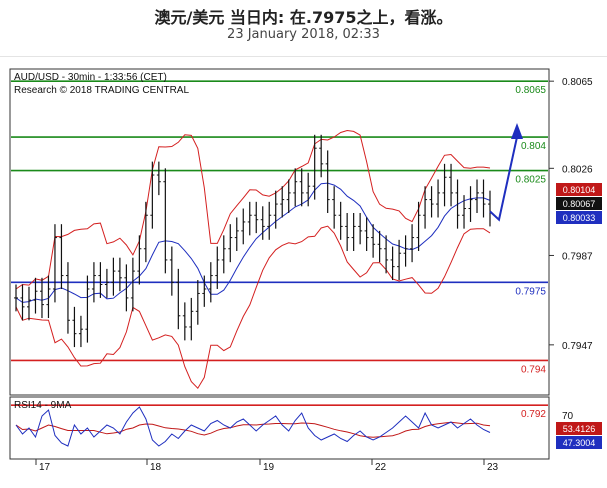 Image resolution: width=607 pixels, height=488 pixels. Describe the element at coordinates (533, 414) in the screenshot. I see `level-label-5: 0.792` at that location.